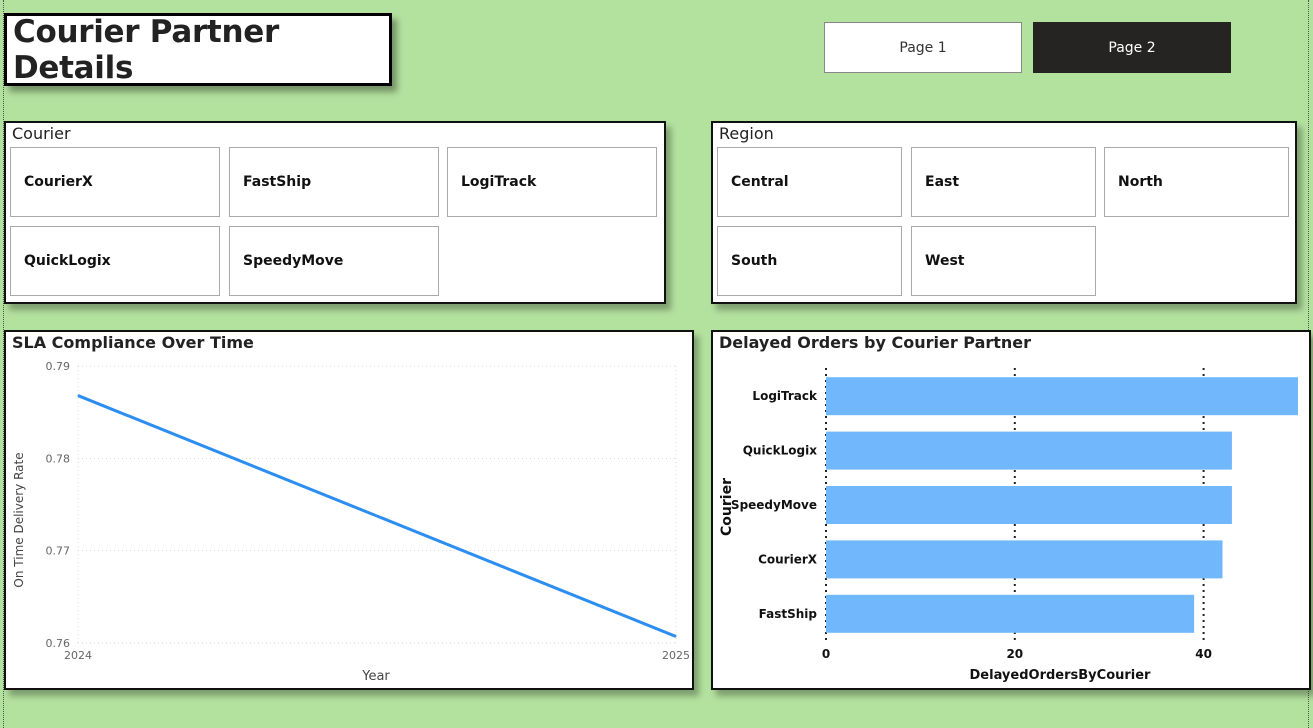 This screenshot has width=1313, height=728. Describe the element at coordinates (1062, 396) in the screenshot. I see `bar-logitrack` at that location.